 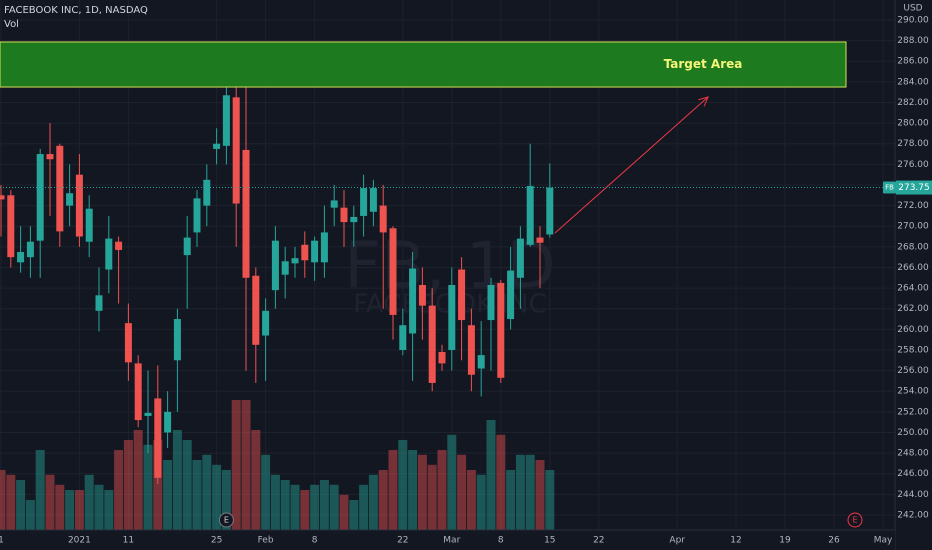 I want to click on symbol-label: FB, so click(x=889, y=188).